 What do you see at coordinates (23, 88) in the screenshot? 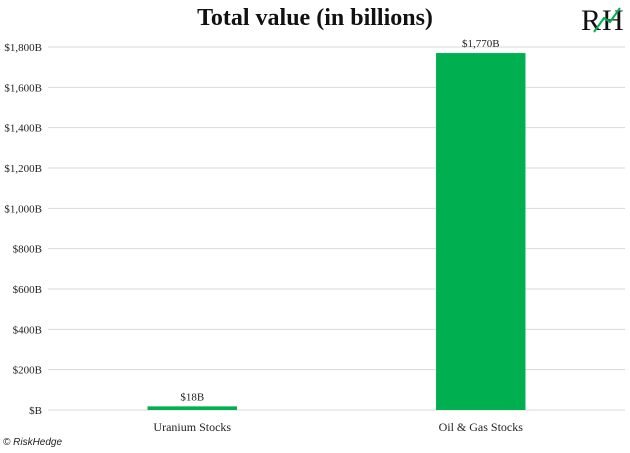
I see `y-tick-label: $1,600B` at bounding box center [23, 88].